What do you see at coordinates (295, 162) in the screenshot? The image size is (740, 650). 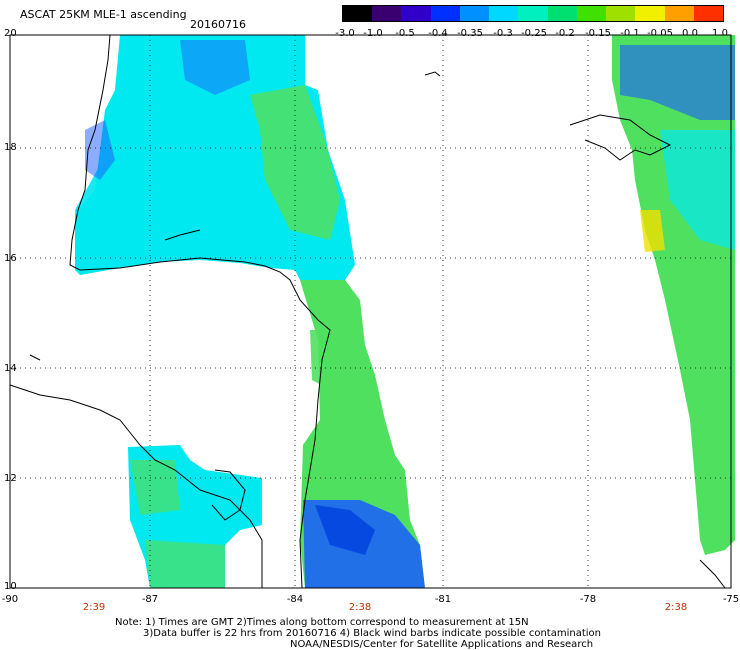 I see `patch-green-north` at bounding box center [295, 162].